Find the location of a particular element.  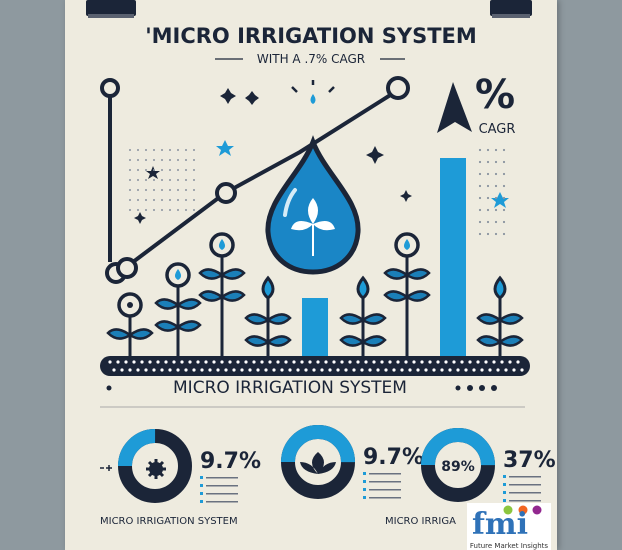

water-drop-leaf-icon is located at coordinates (313, 205).